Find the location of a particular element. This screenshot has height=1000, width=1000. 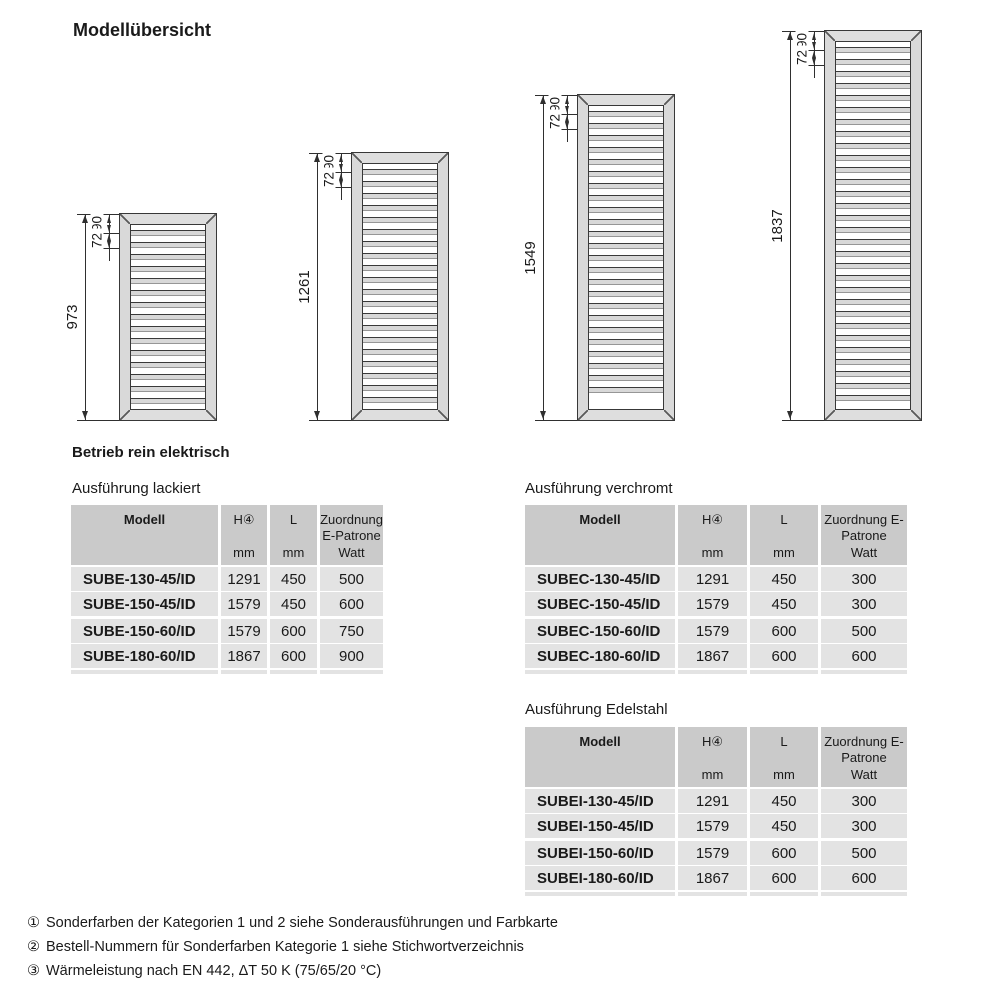

model-name: SUBEC-150-60/ID is located at coordinates (600, 631).